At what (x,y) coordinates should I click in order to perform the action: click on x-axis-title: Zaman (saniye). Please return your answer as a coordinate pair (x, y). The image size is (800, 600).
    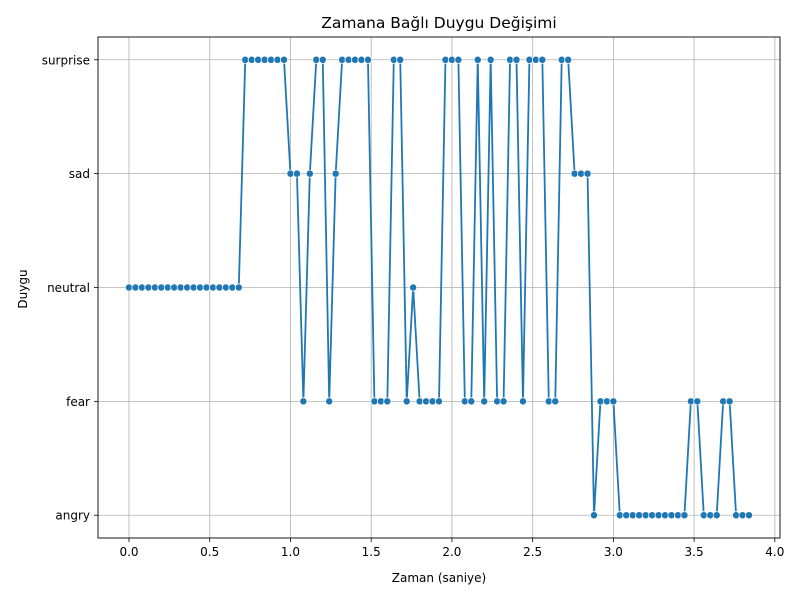
    Looking at the image, I should click on (439, 578).